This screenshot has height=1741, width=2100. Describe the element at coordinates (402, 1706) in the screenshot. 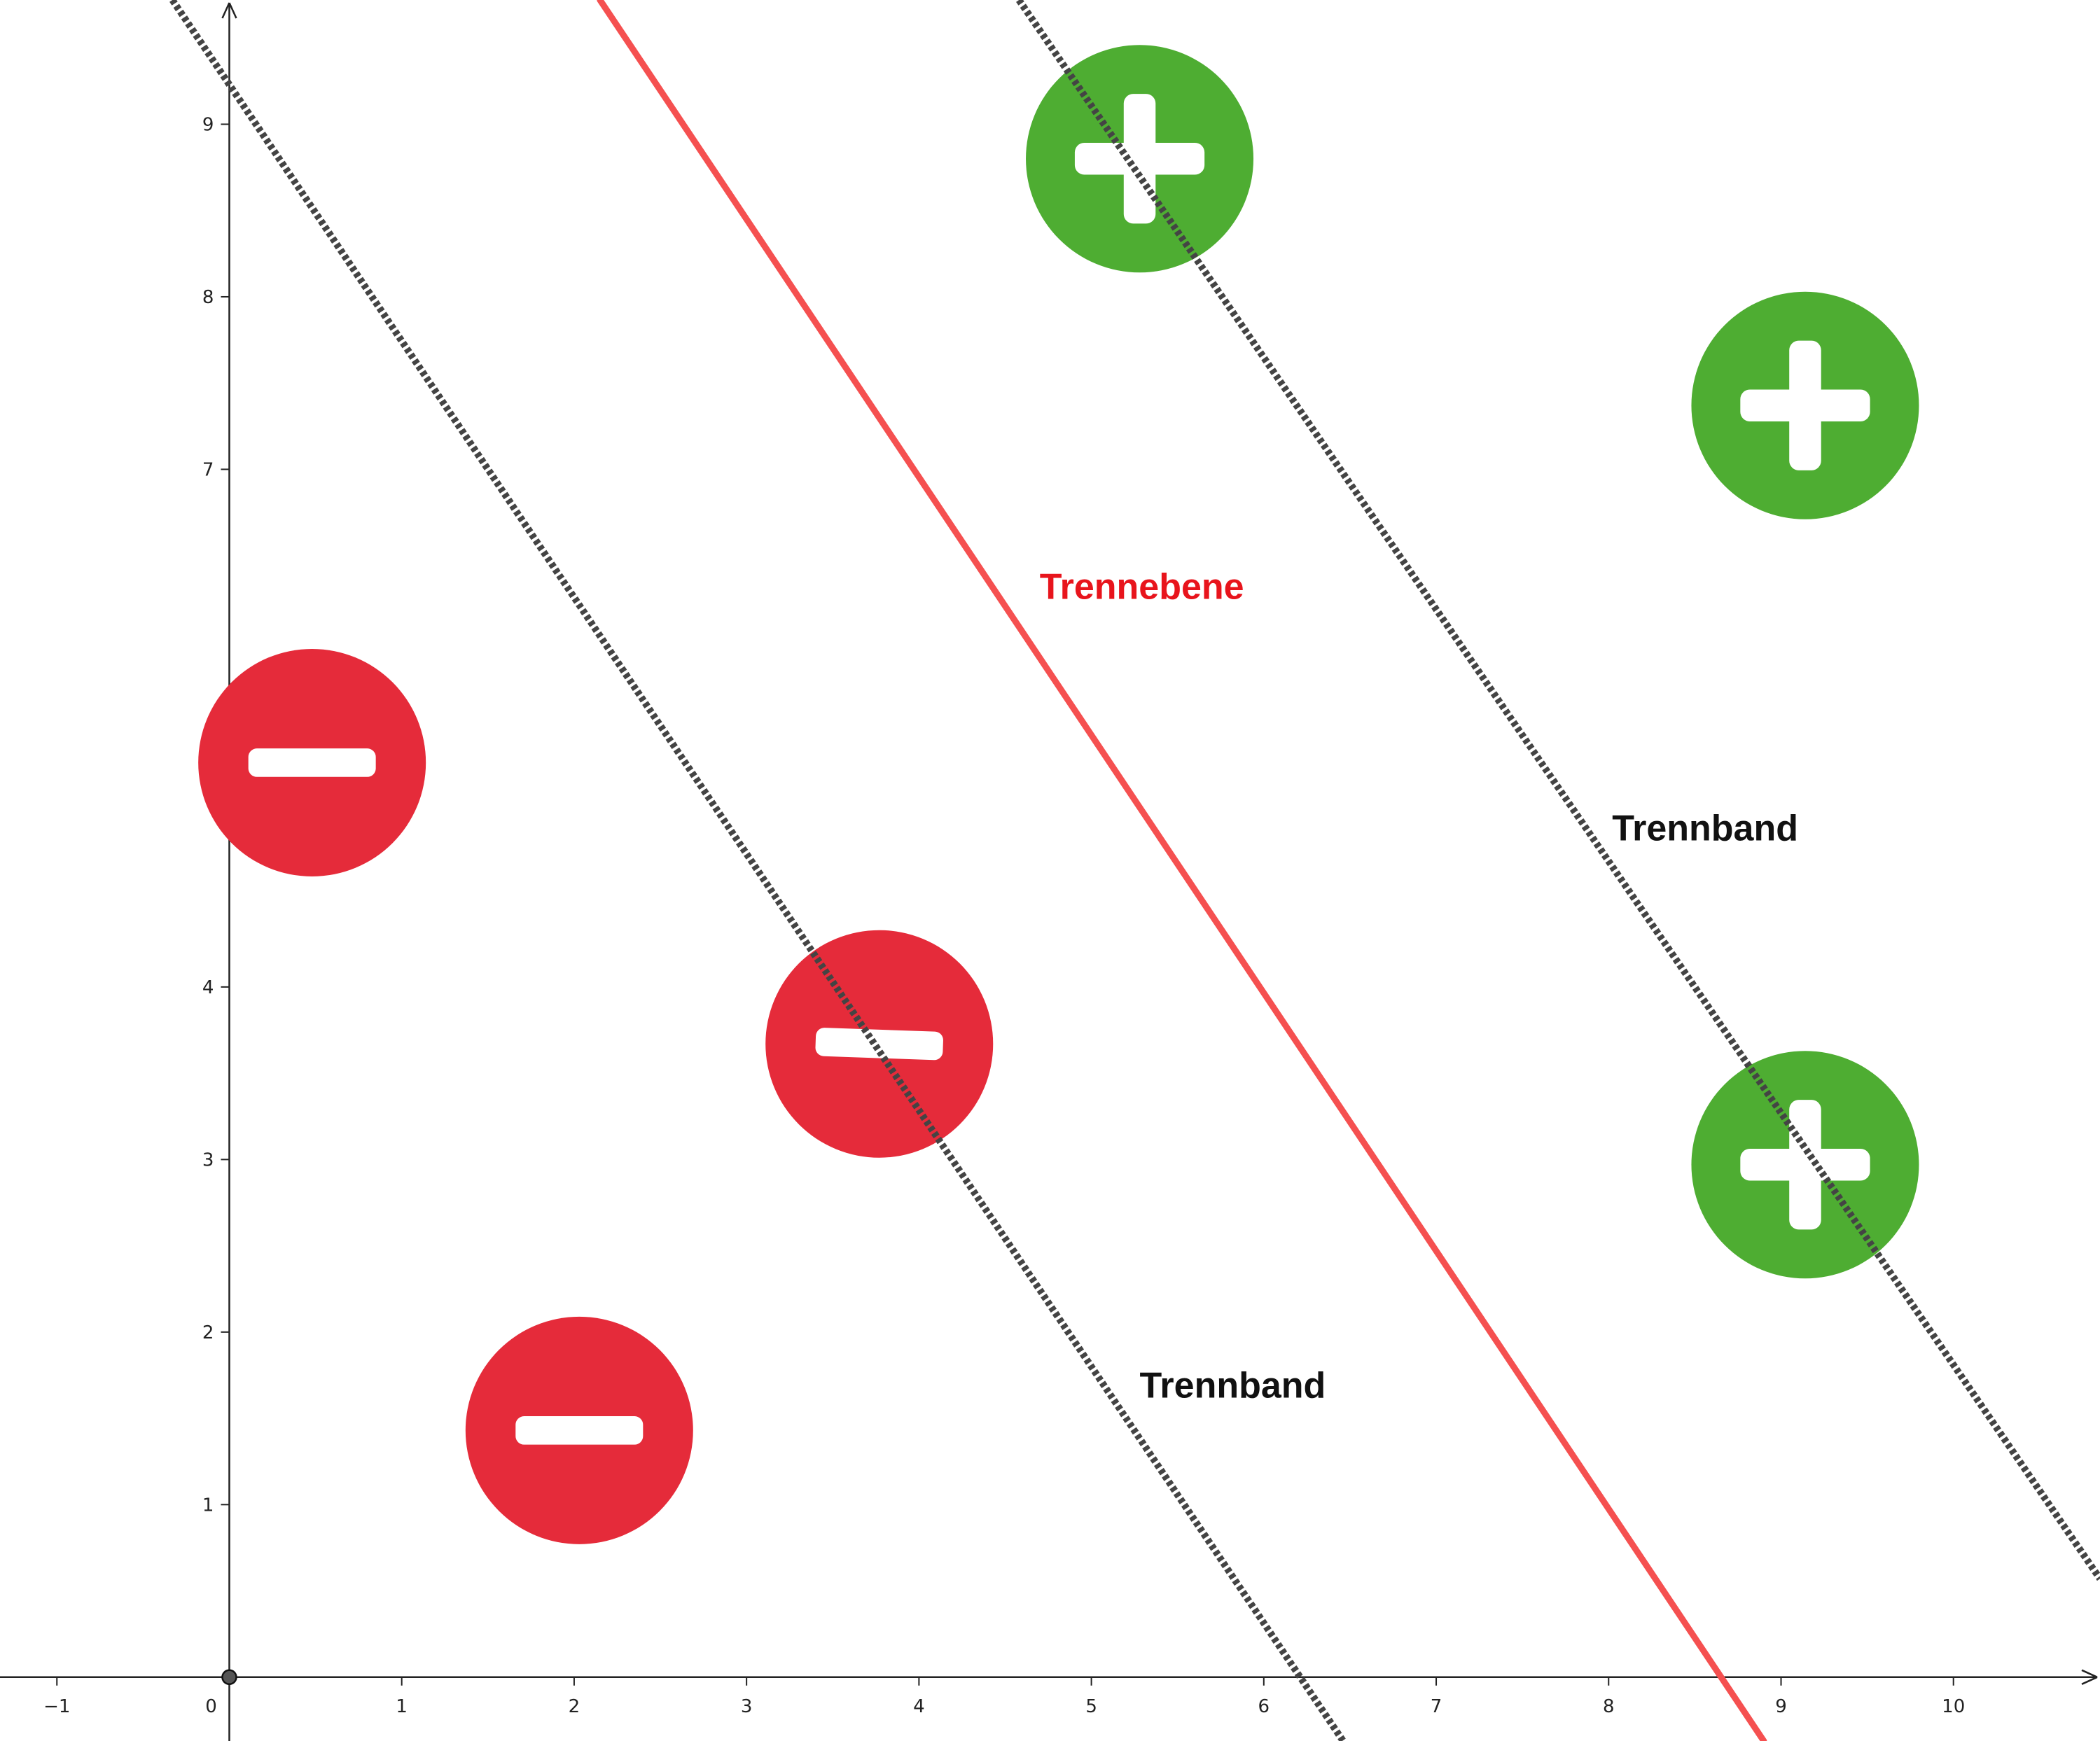

I see `x-tick-label: 1` at that location.